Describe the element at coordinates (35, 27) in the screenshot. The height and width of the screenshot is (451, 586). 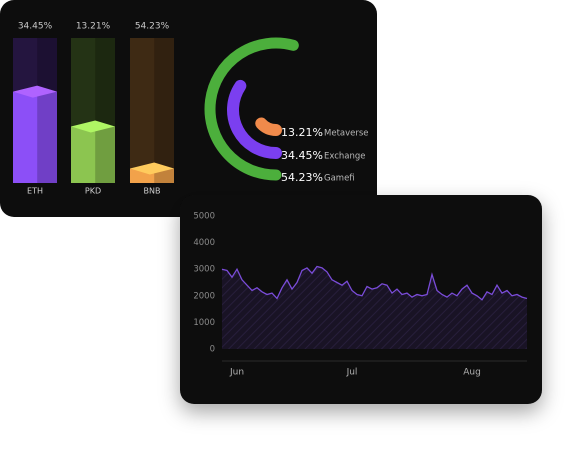
I see `bar-value-label: 34.45%` at that location.